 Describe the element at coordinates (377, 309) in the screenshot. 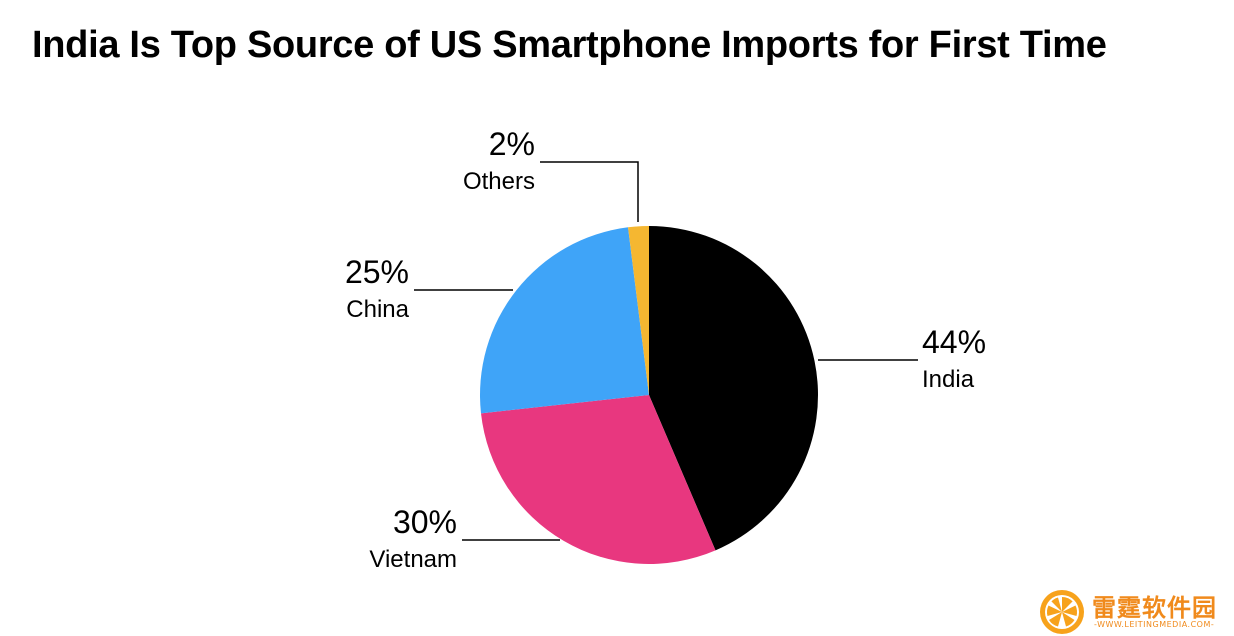

I see `data-label-china-name: China` at that location.